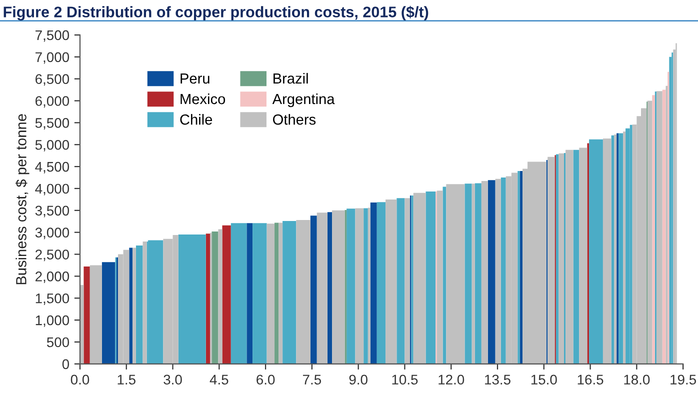 This screenshot has height=393, width=698. Describe the element at coordinates (53, 321) in the screenshot. I see `y-tick-label: 1,000` at that location.